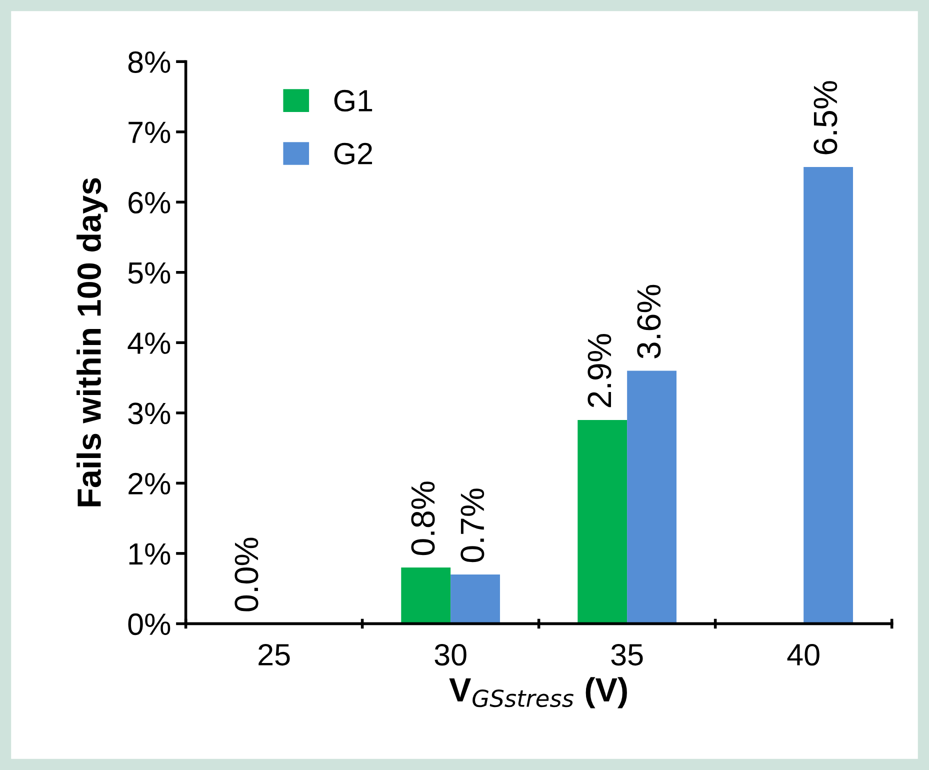  I want to click on x-axis-title: V$_{GSstress}$ (V), so click(538, 692).